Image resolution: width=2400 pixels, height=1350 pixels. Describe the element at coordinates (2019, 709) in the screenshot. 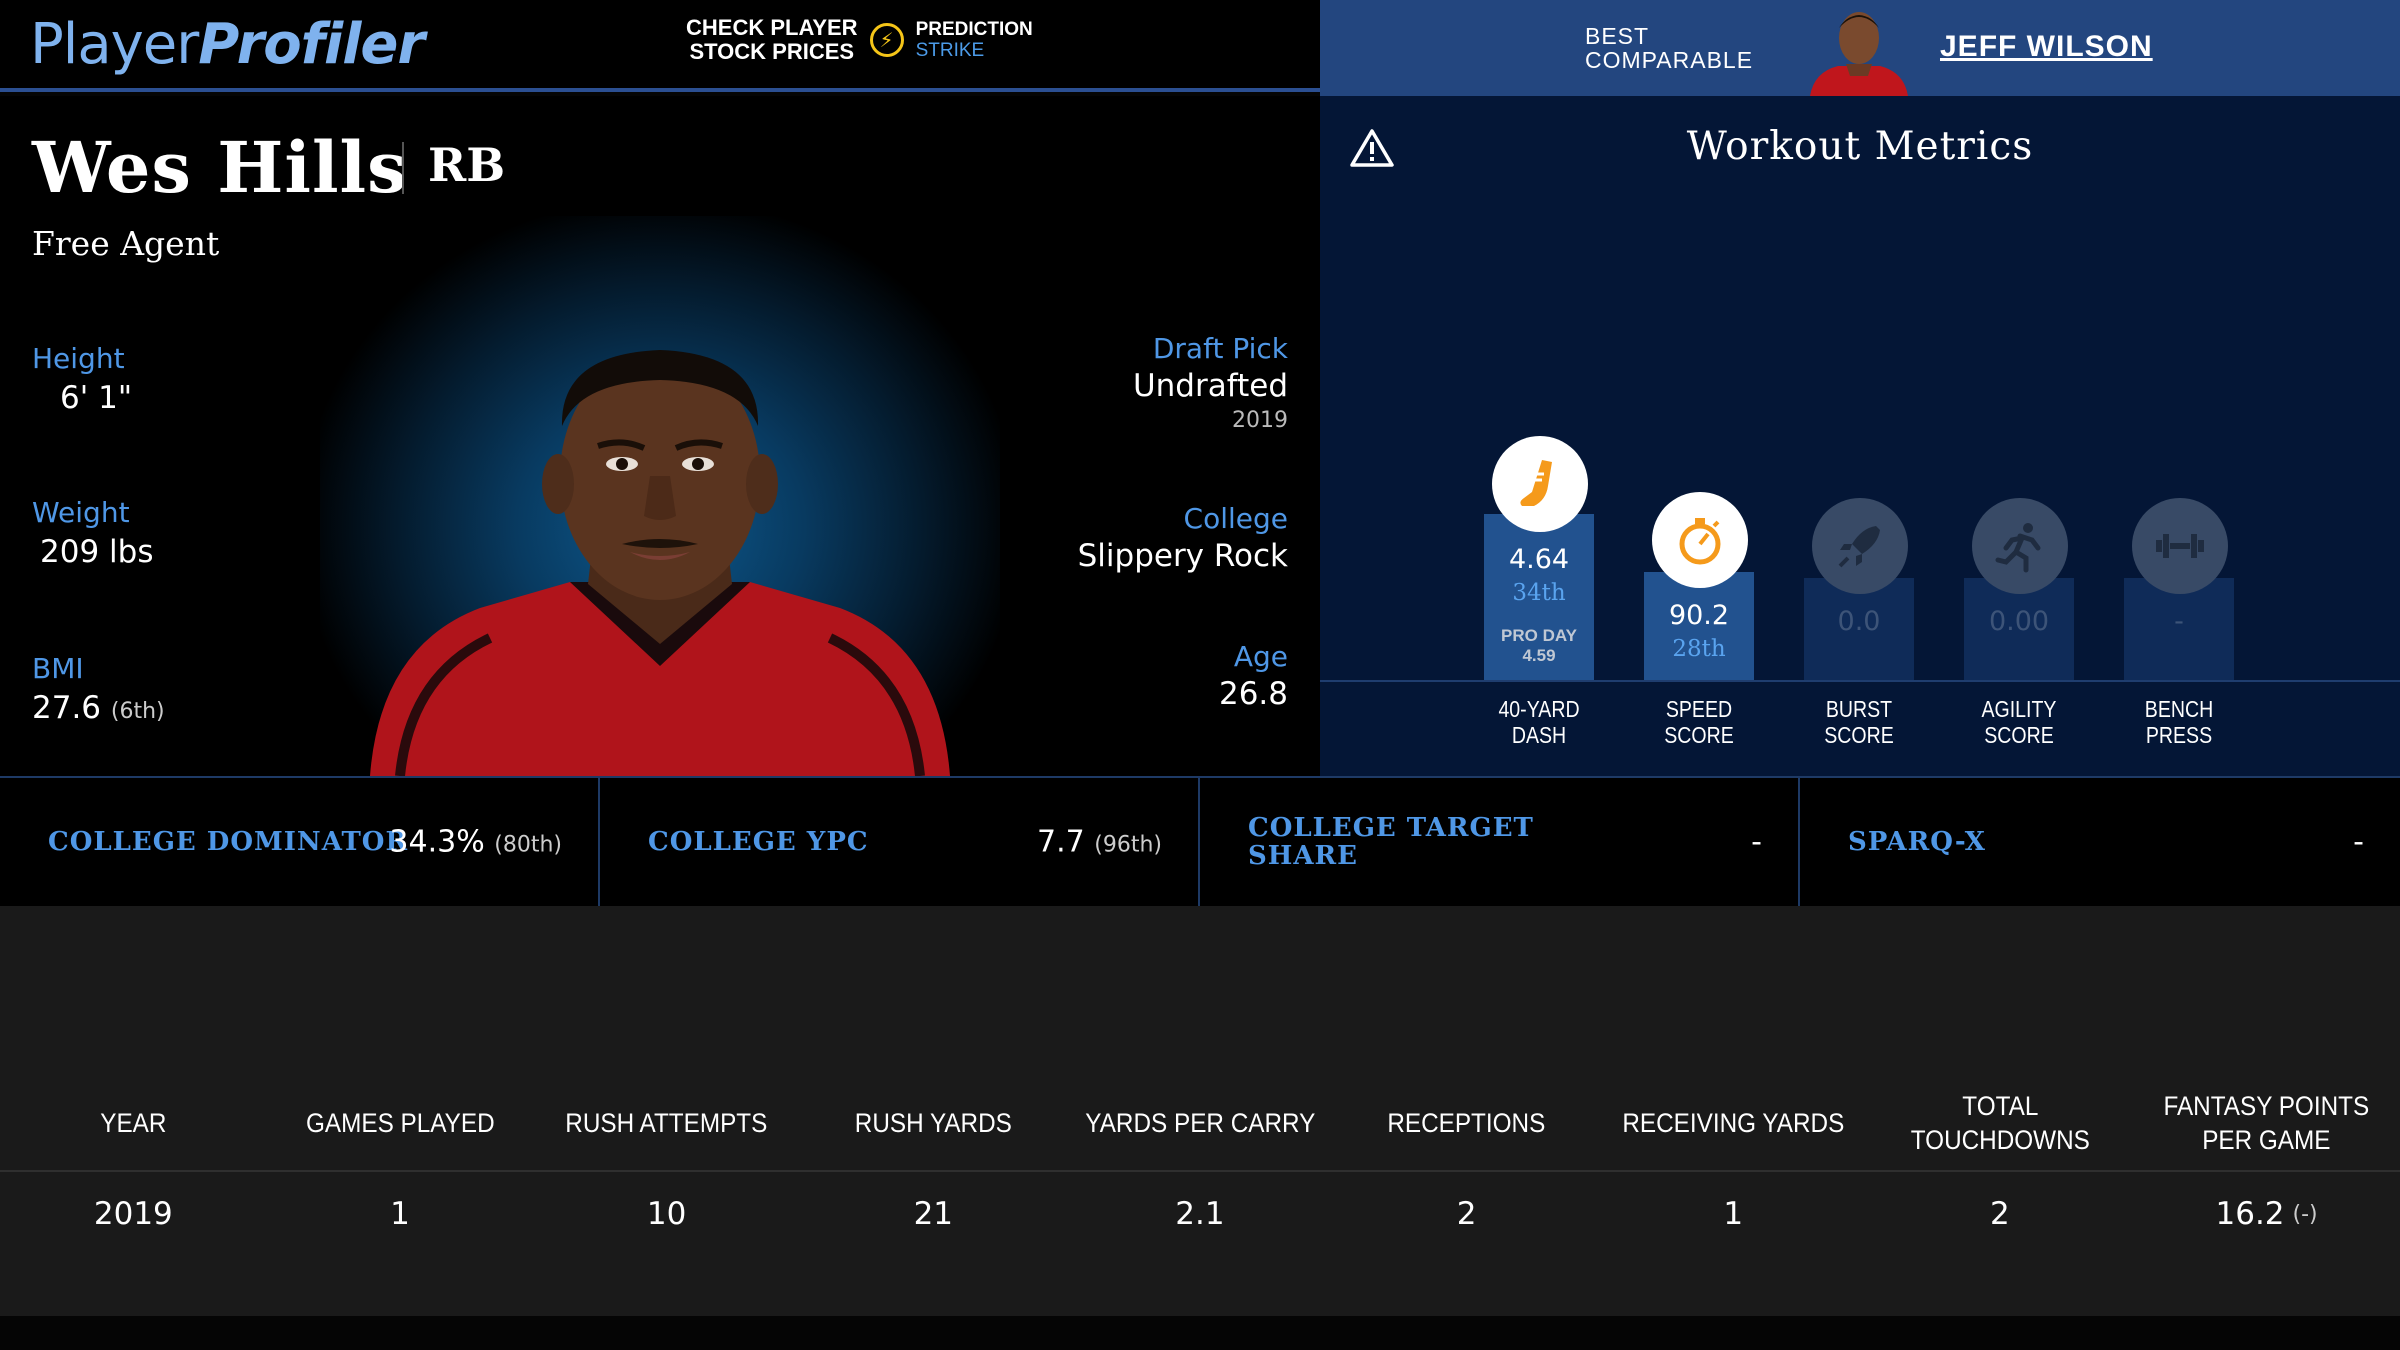

I see `metric-label-line-1: AGILITY` at that location.